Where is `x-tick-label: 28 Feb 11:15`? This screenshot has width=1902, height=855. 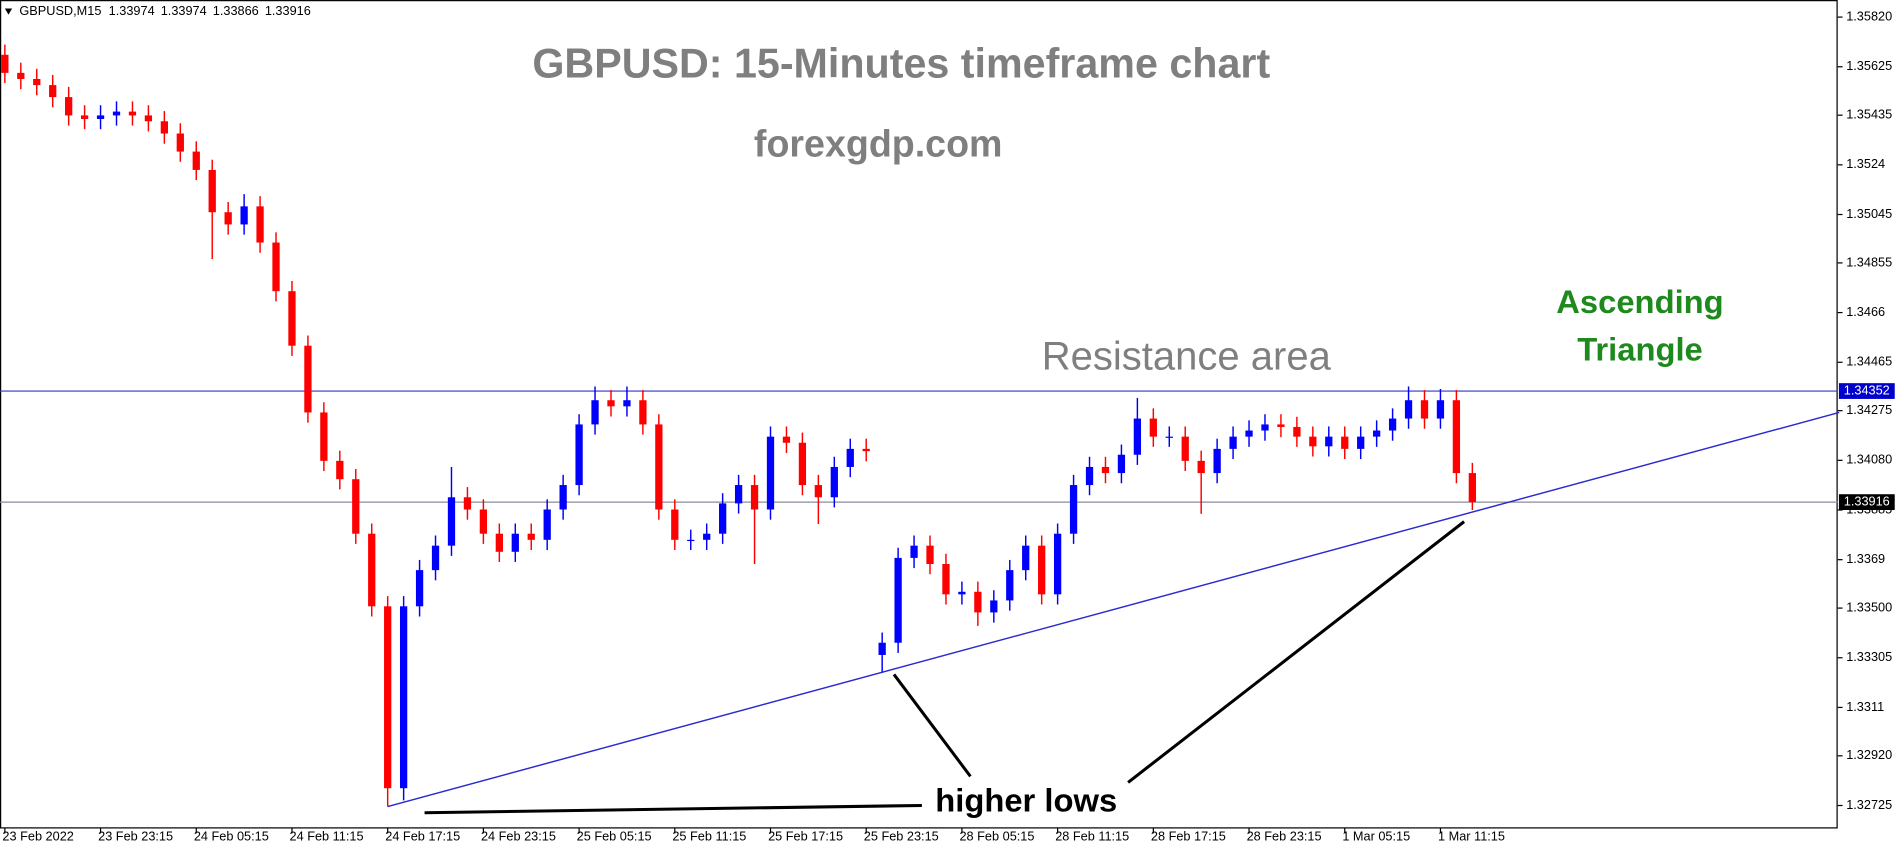 x-tick-label: 28 Feb 11:15 is located at coordinates (1092, 835).